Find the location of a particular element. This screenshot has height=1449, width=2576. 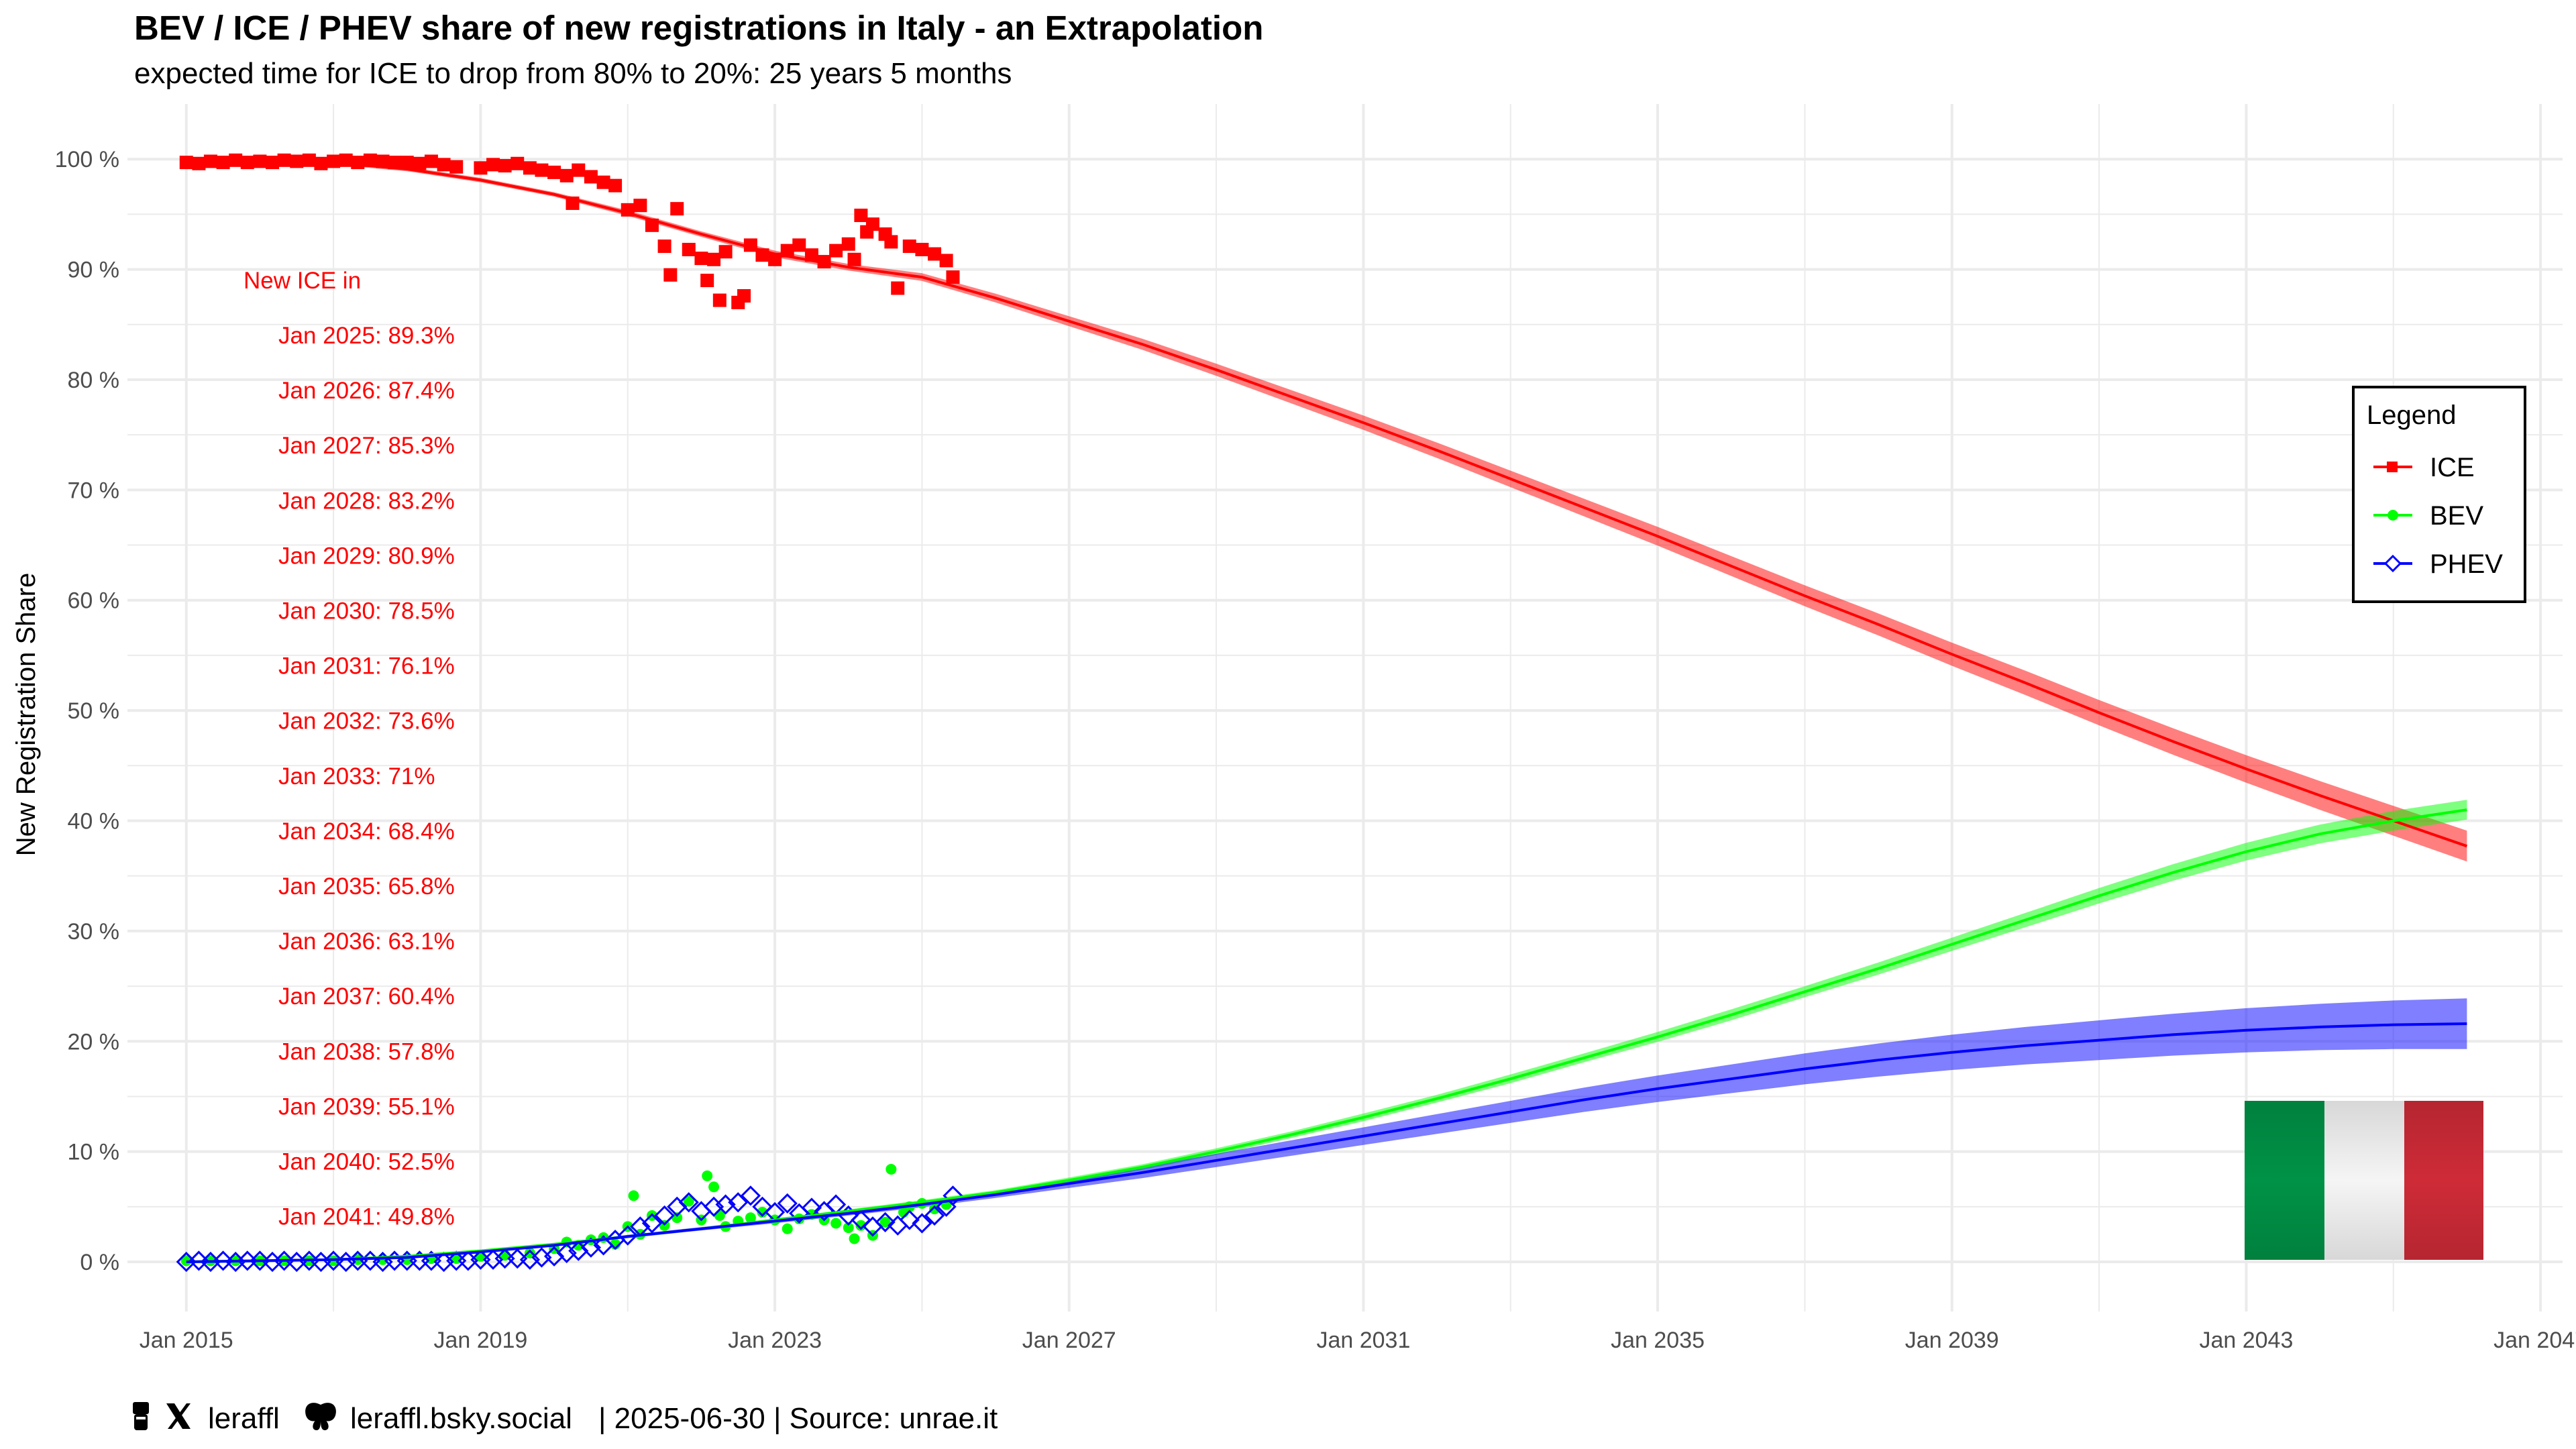

annotation-header: New ICE in is located at coordinates (302, 281).